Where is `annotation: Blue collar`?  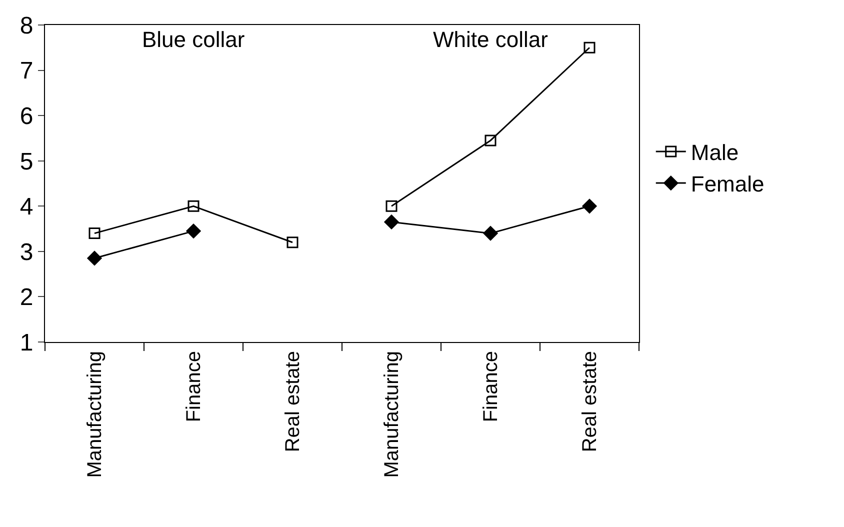
annotation: Blue collar is located at coordinates (193, 39).